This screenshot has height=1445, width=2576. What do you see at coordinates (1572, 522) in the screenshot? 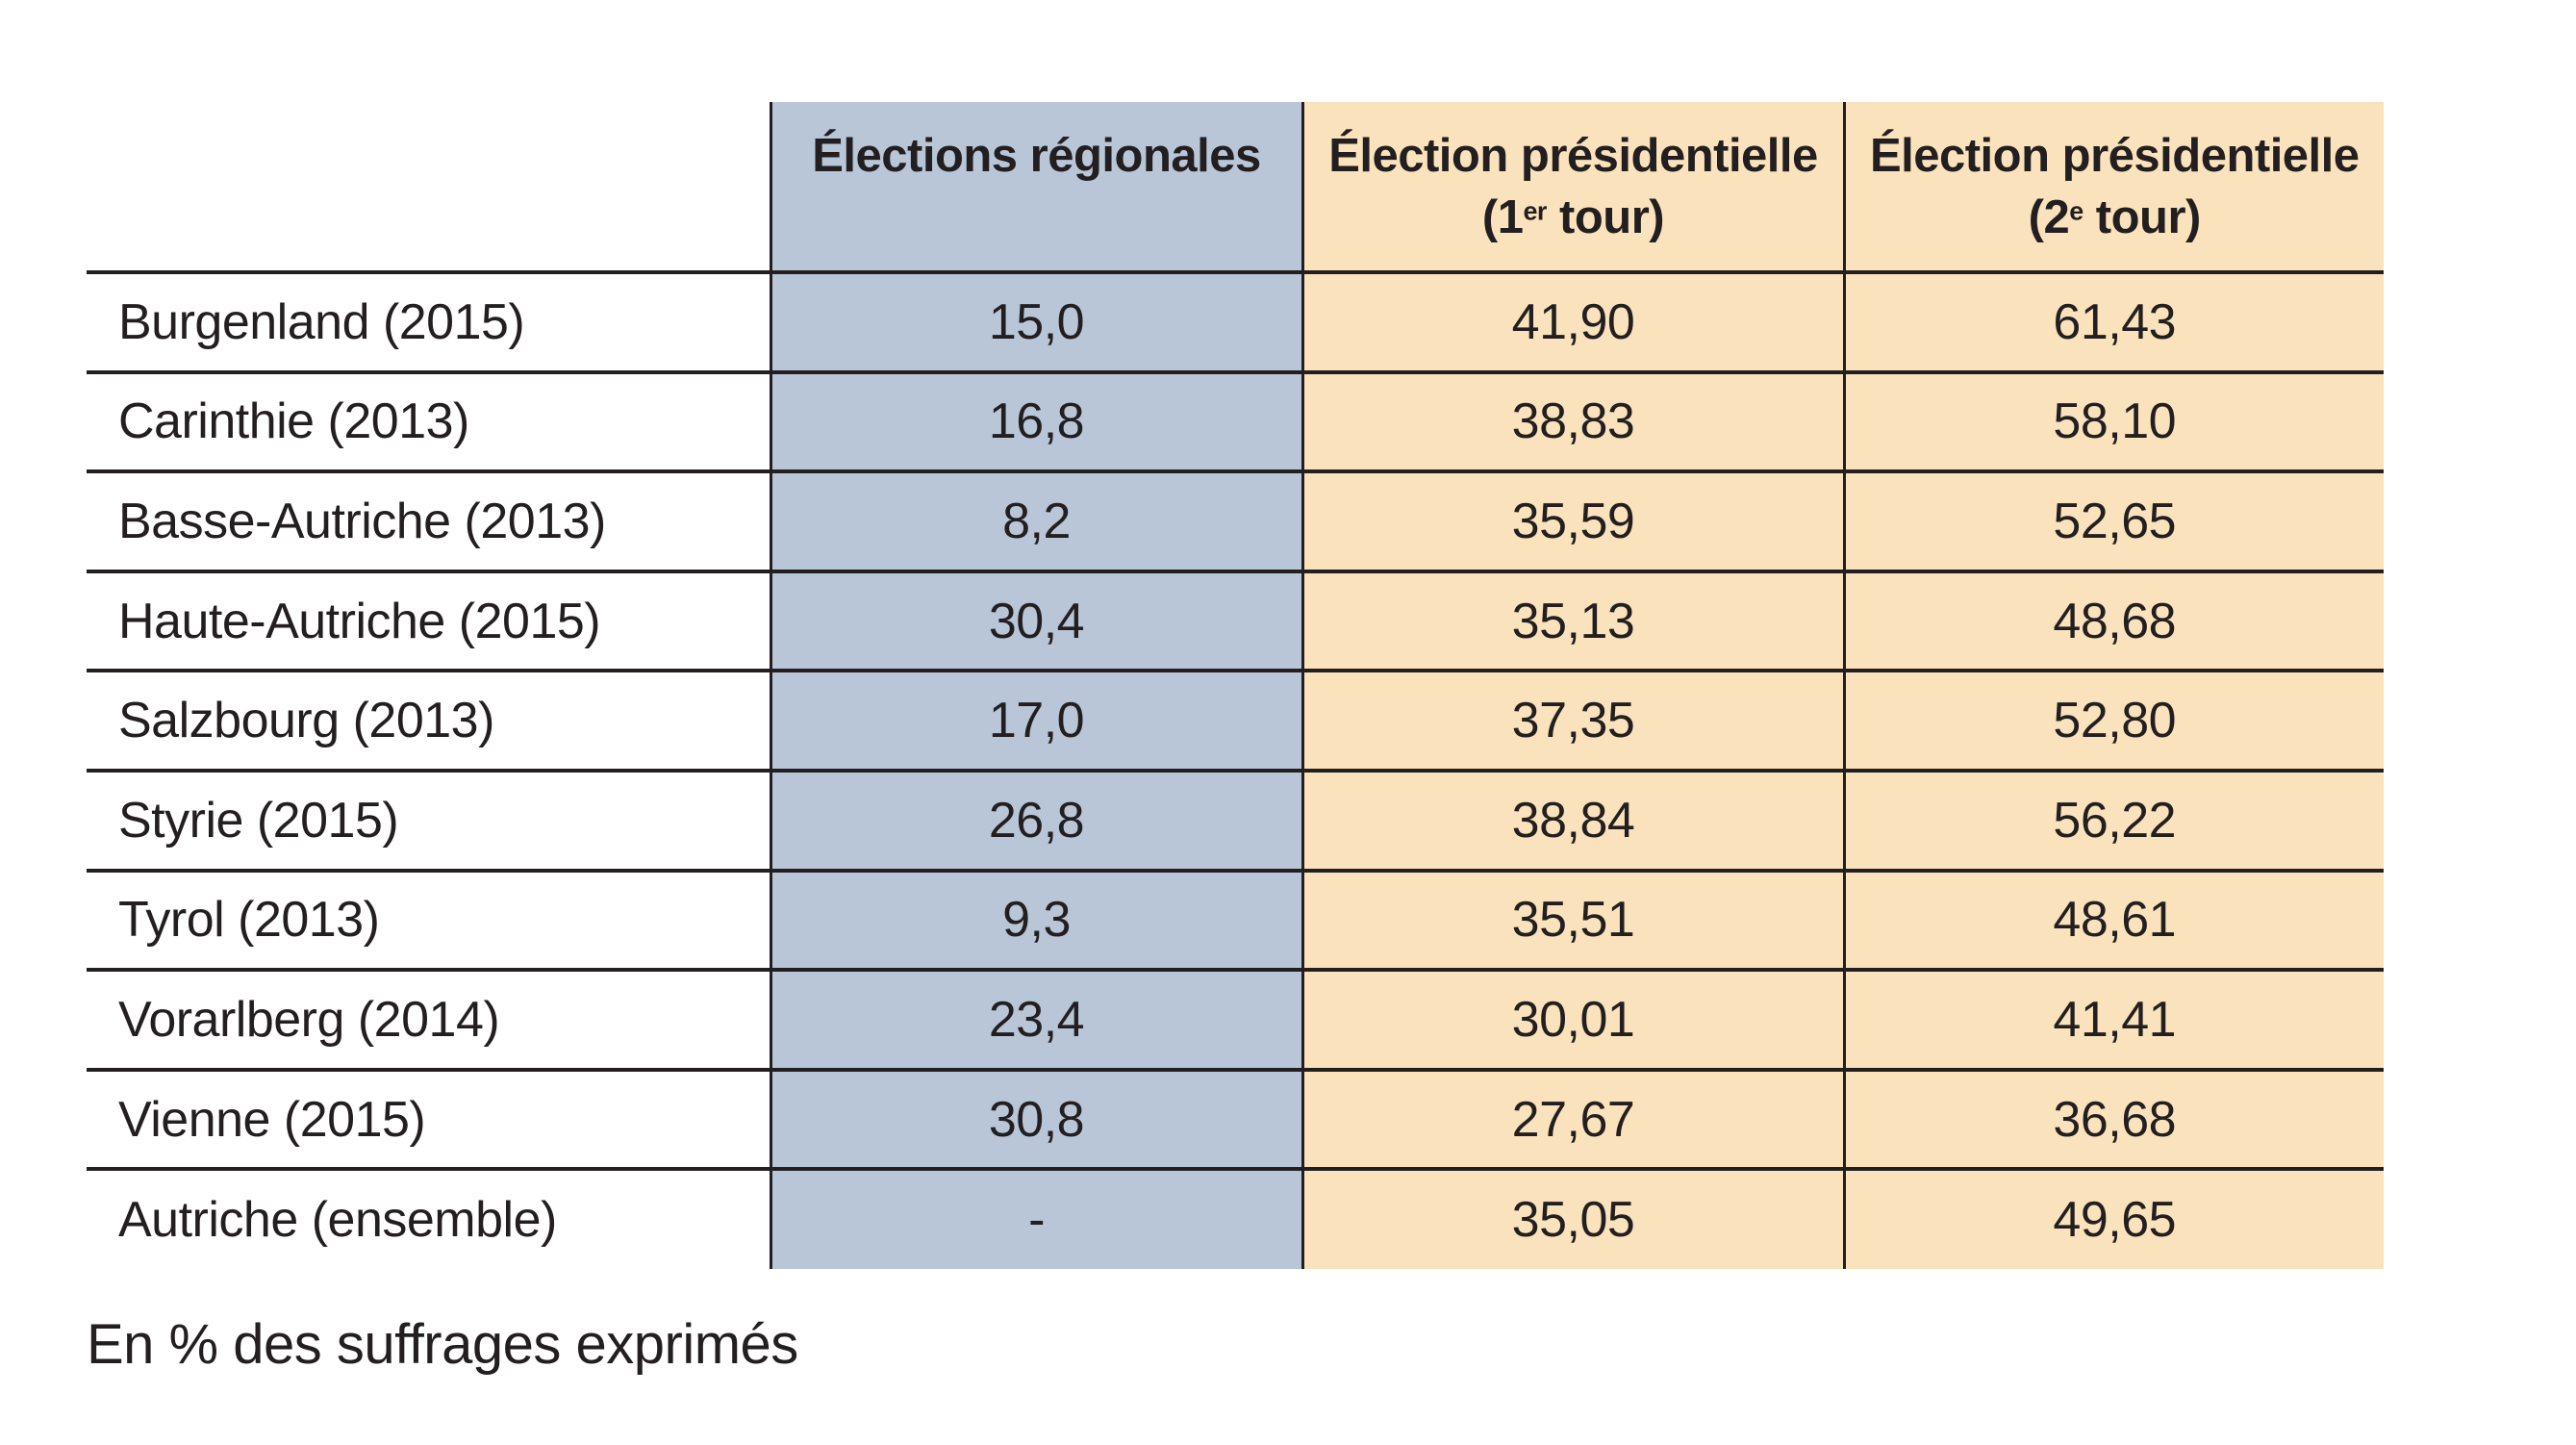
I see `pres1-value-cell: 35,59` at bounding box center [1572, 522].